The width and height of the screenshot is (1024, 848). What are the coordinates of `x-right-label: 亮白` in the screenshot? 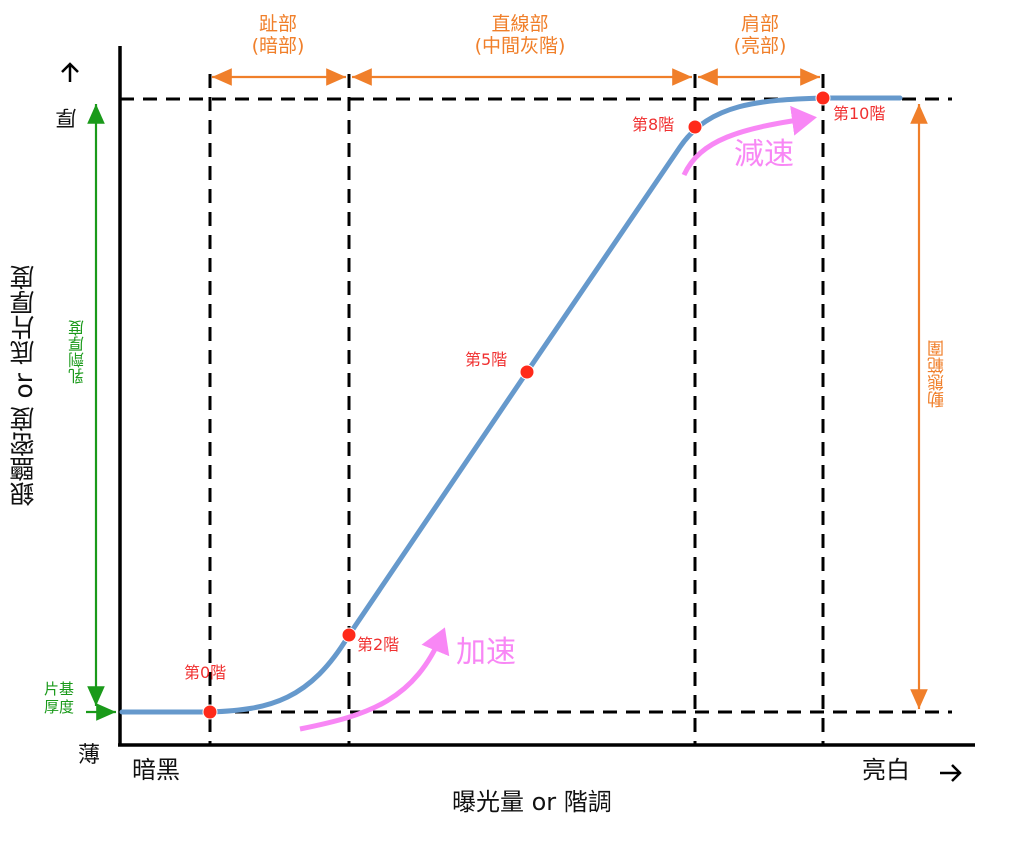 It's located at (886, 770).